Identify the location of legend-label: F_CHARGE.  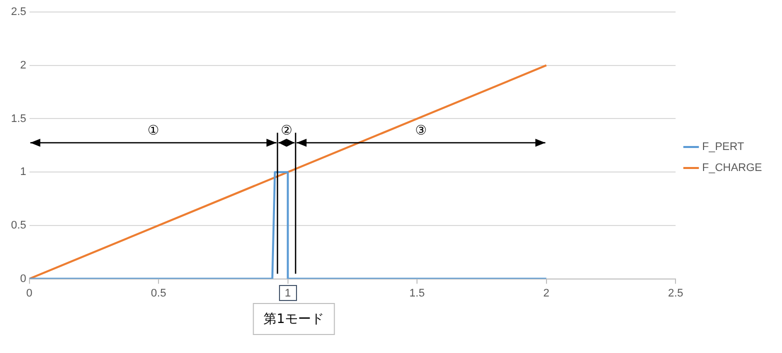
(732, 168).